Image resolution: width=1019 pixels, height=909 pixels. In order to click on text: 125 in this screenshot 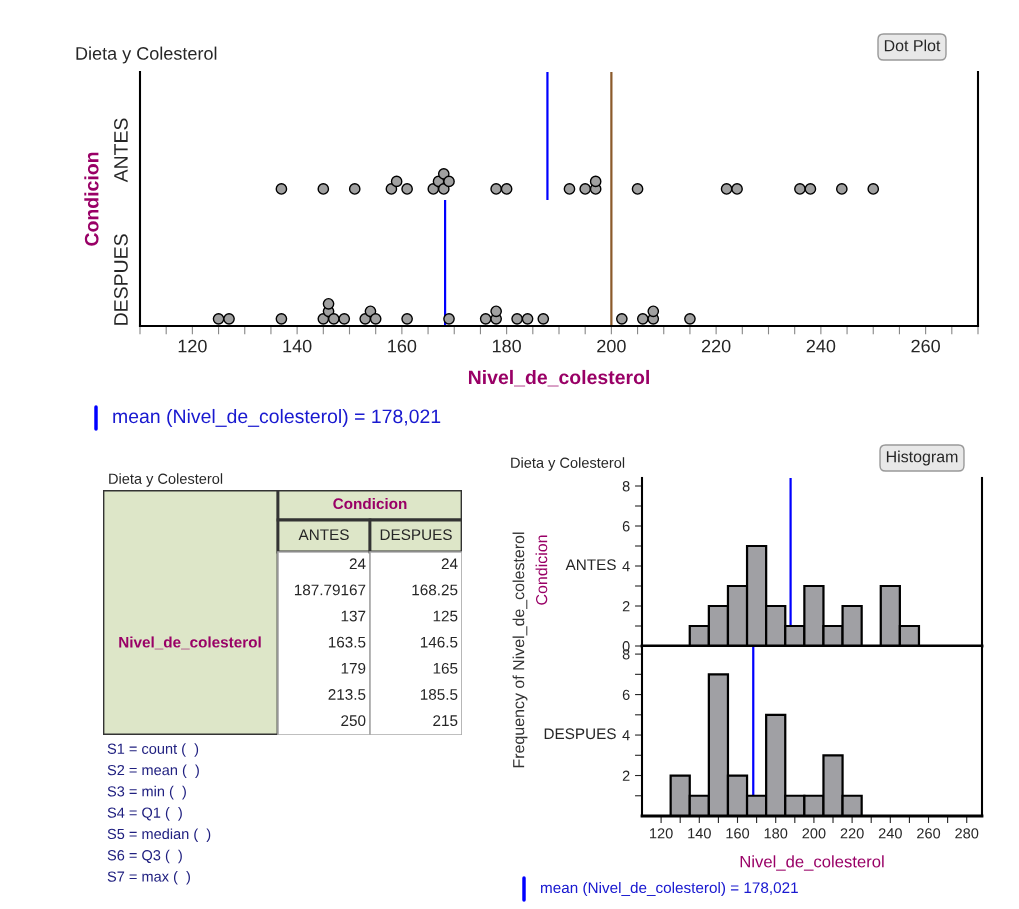, I will do `click(445, 616)`.